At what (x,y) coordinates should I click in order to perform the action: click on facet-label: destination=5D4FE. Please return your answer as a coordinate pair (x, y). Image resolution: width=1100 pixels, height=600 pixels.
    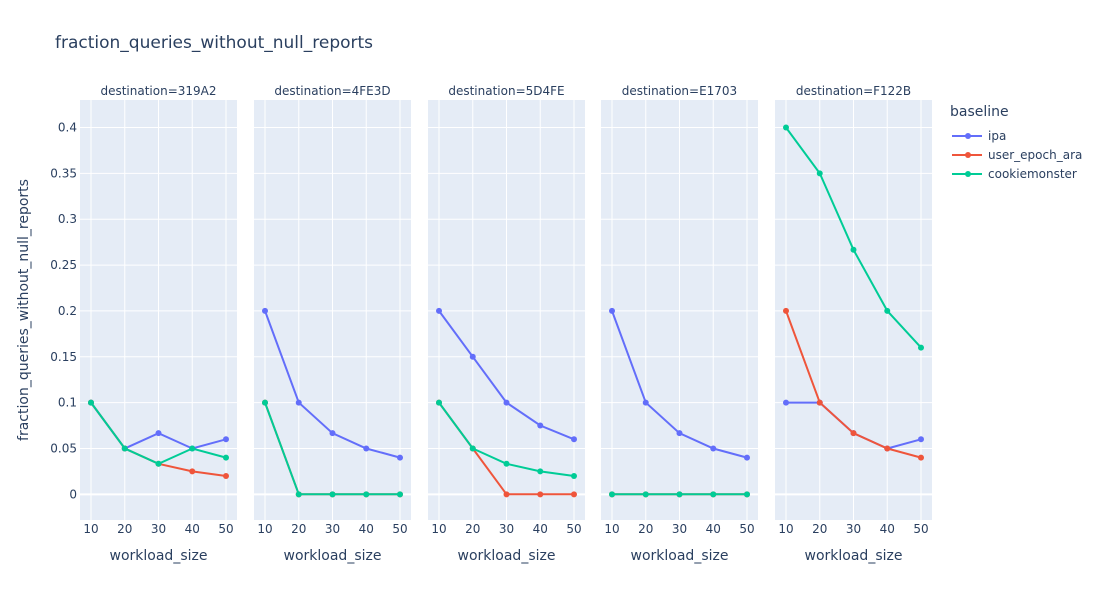
    Looking at the image, I should click on (506, 91).